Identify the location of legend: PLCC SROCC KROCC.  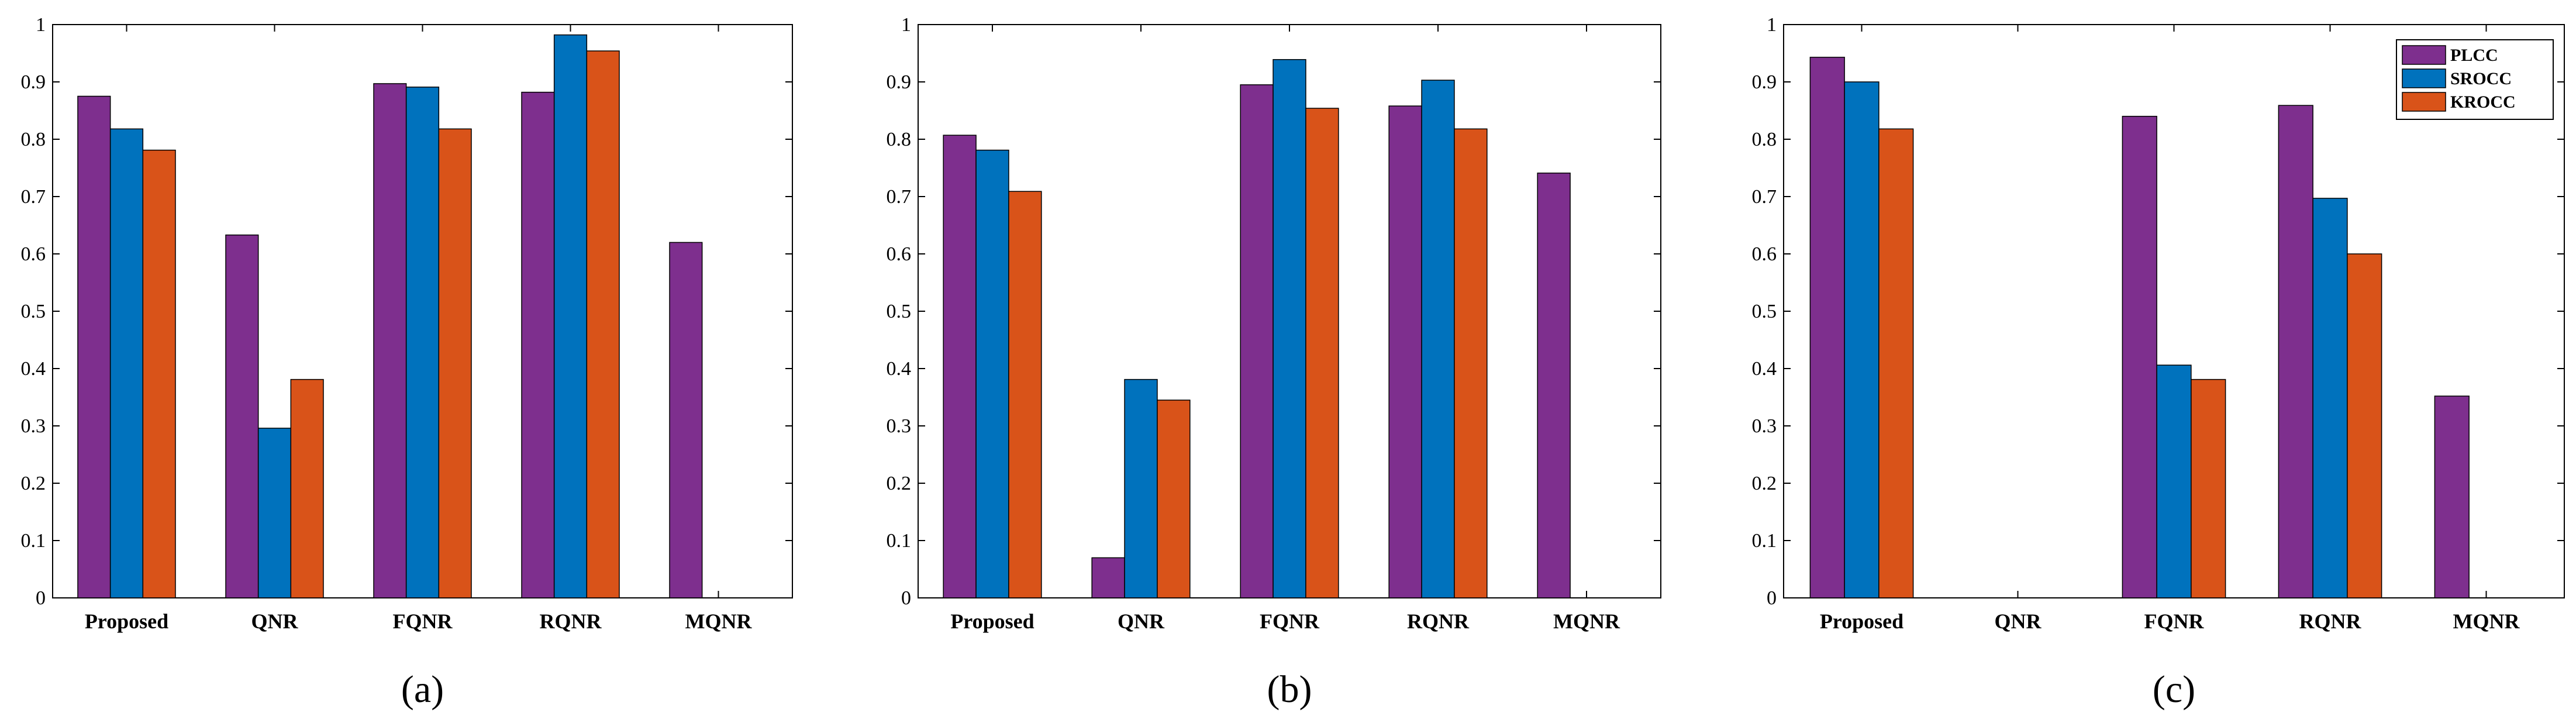
(2475, 79).